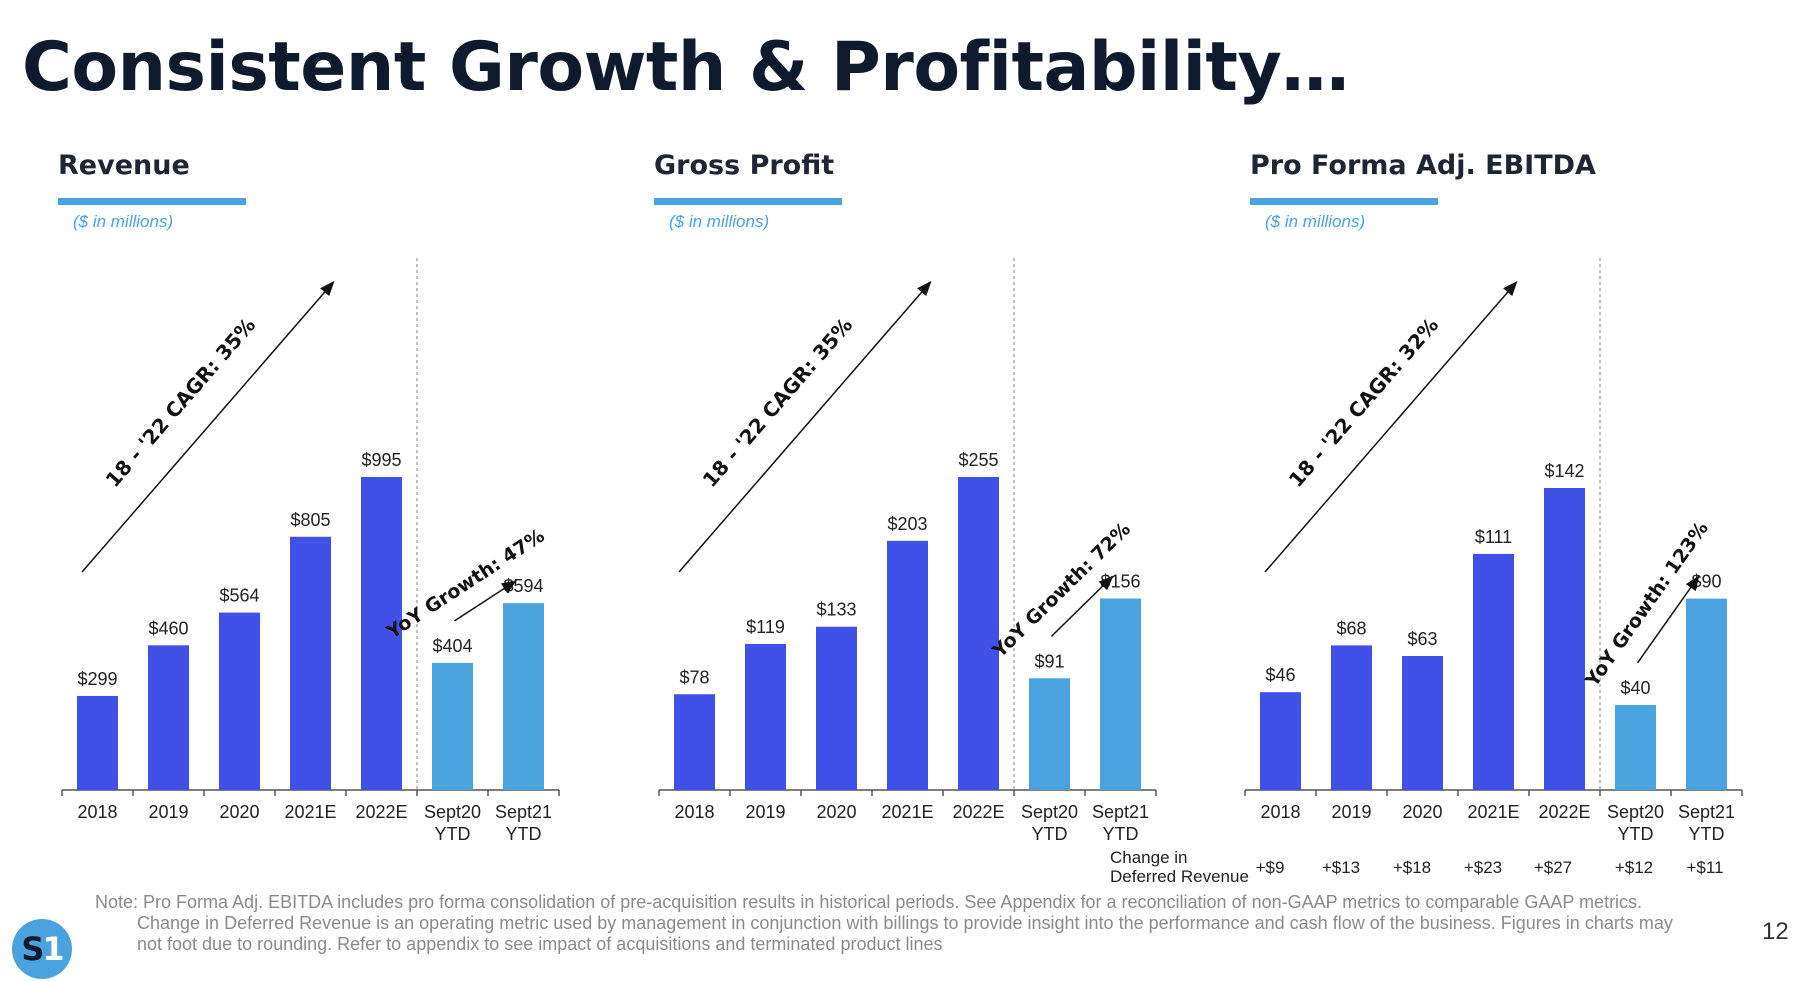 This screenshot has height=982, width=1806. I want to click on gross-profit-yoy-arrow, so click(1082, 606).